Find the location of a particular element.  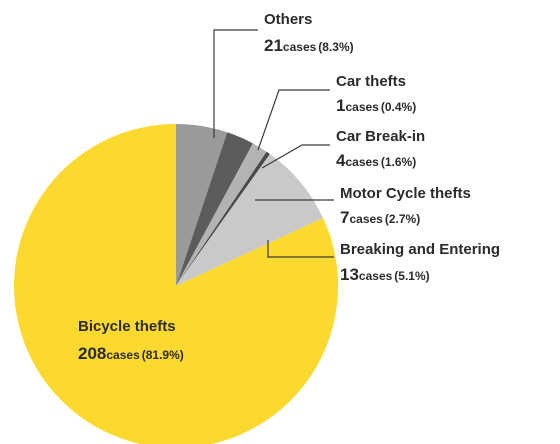

slice-name: Others is located at coordinates (288, 19).